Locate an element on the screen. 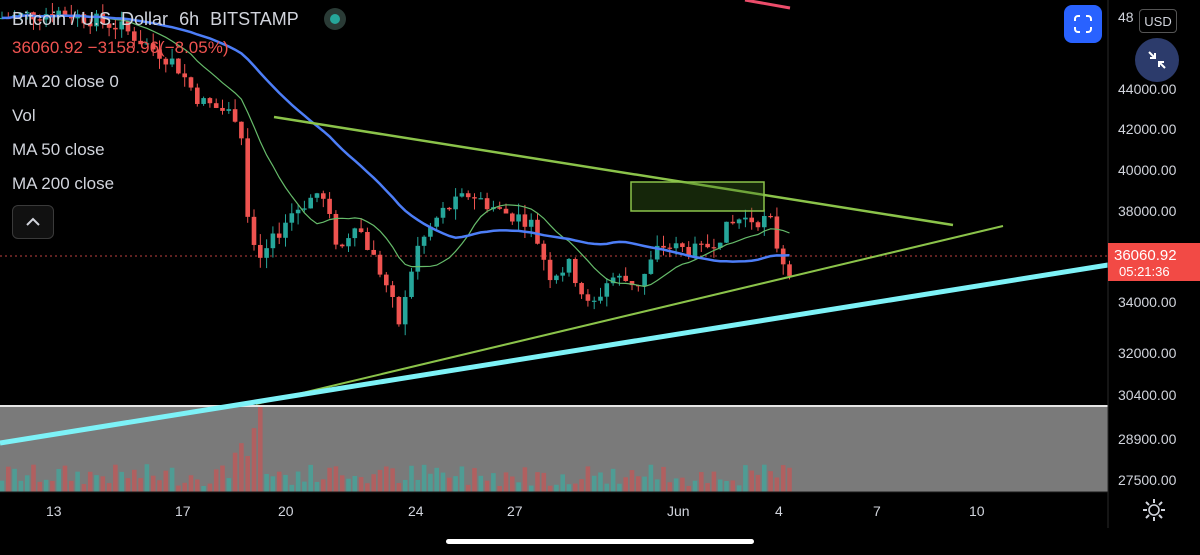 This screenshot has width=1200, height=555. indicator-ma20: MA 20 close 0 is located at coordinates (65, 81).